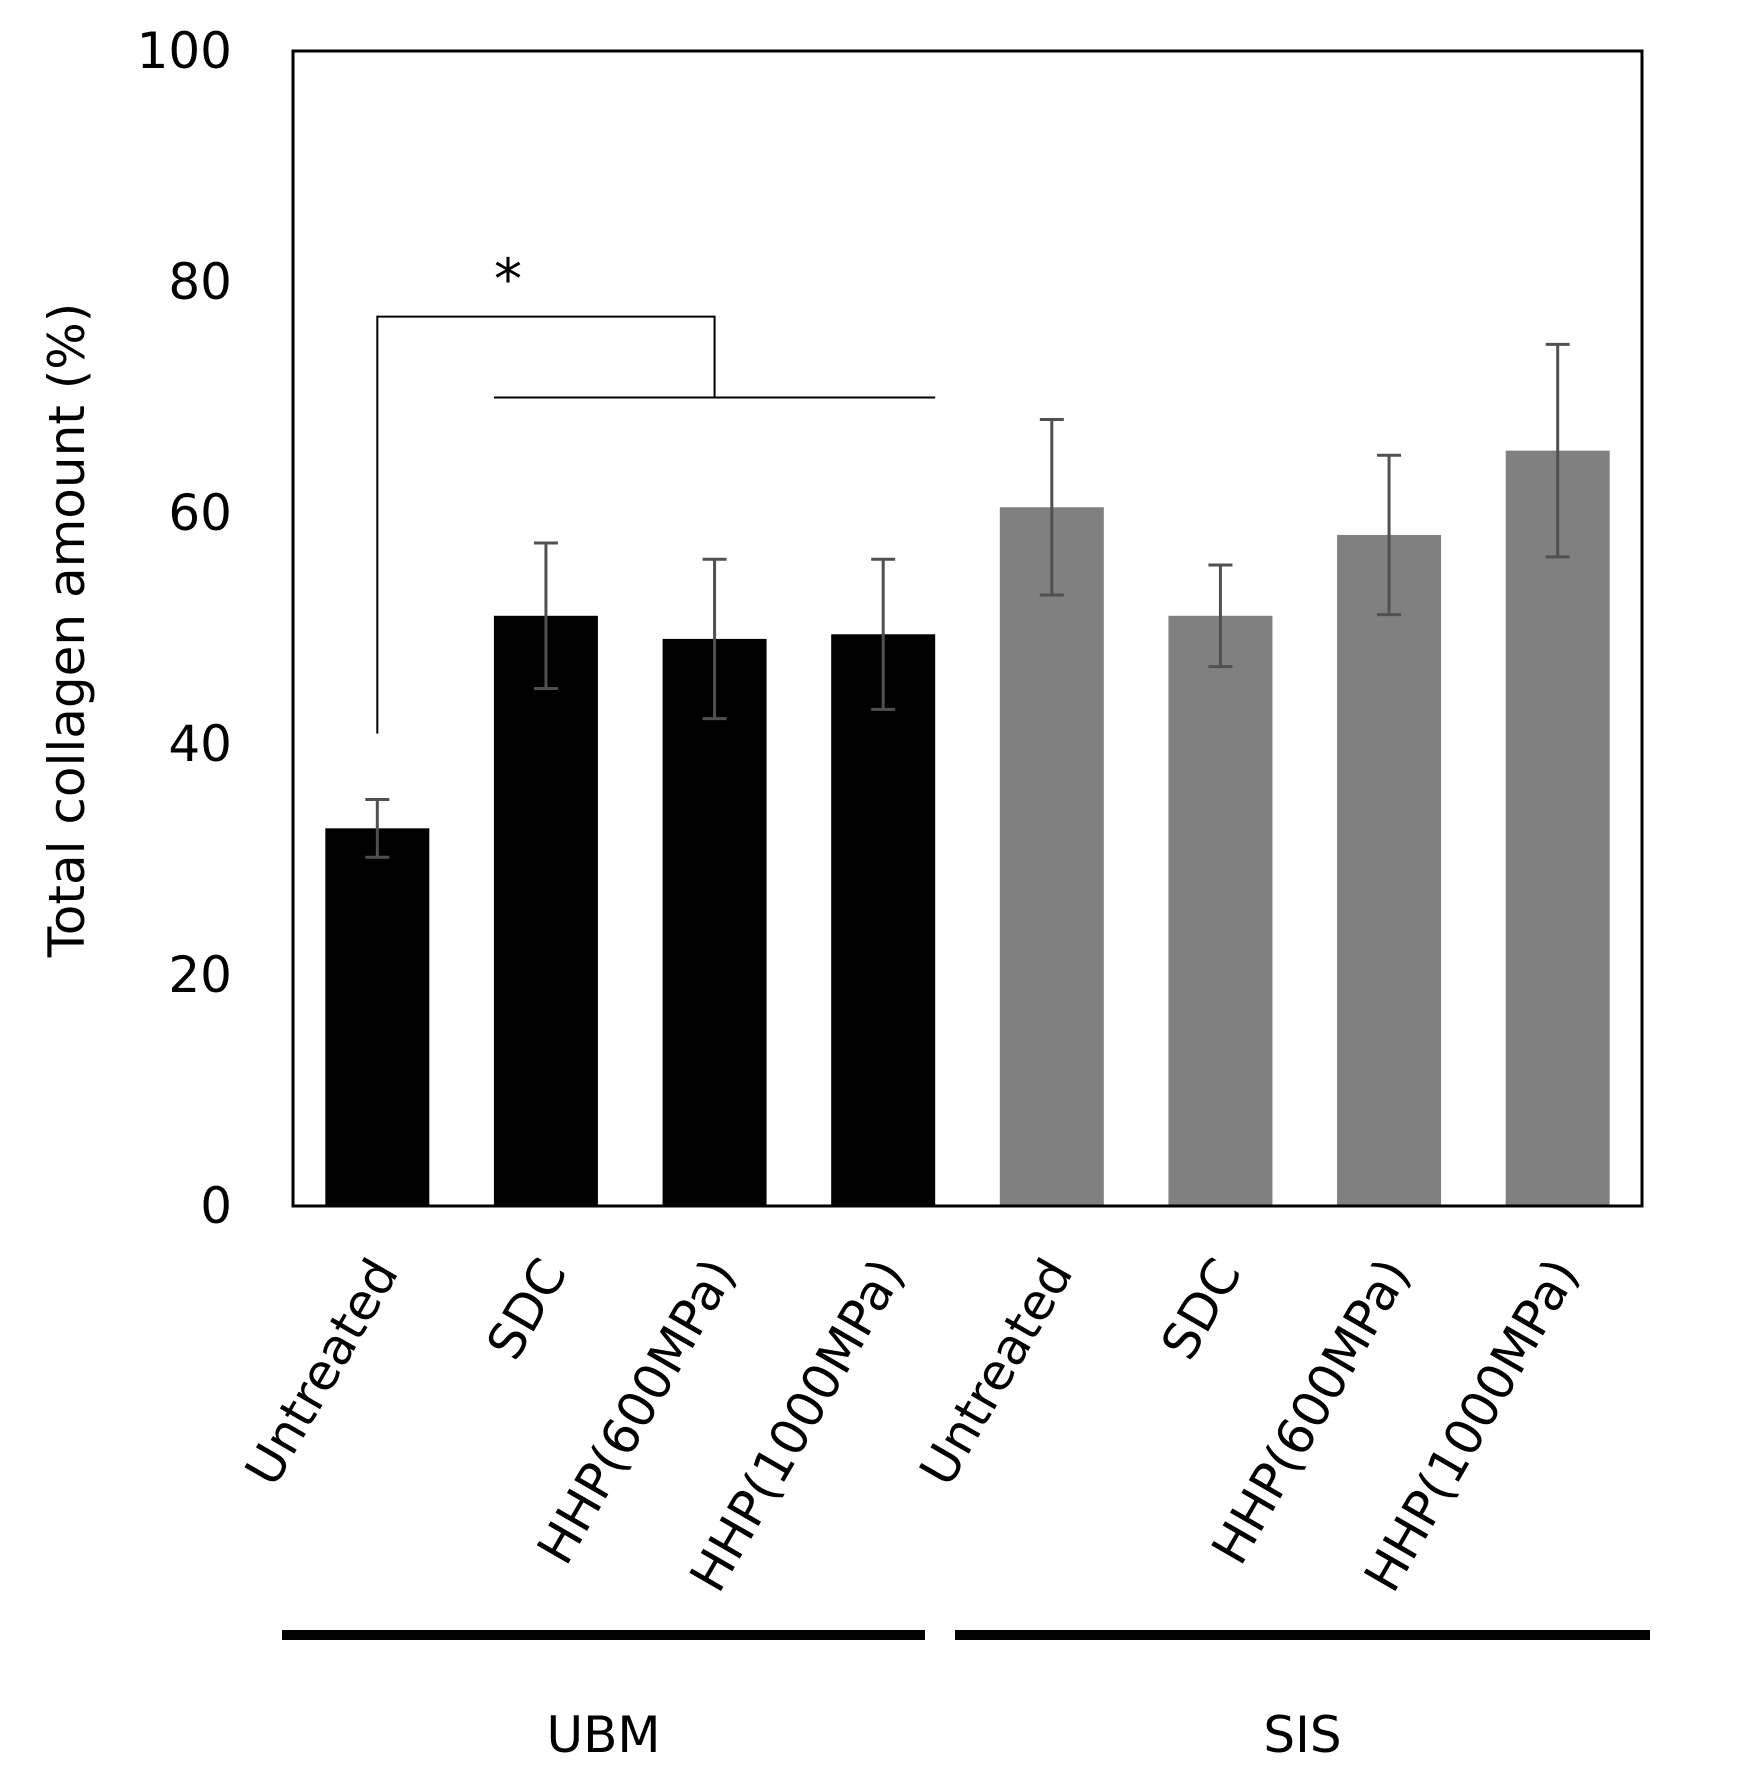 This screenshot has height=1790, width=1746. What do you see at coordinates (966, 1697) in the screenshot?
I see `group-labels: UBM SIS` at bounding box center [966, 1697].